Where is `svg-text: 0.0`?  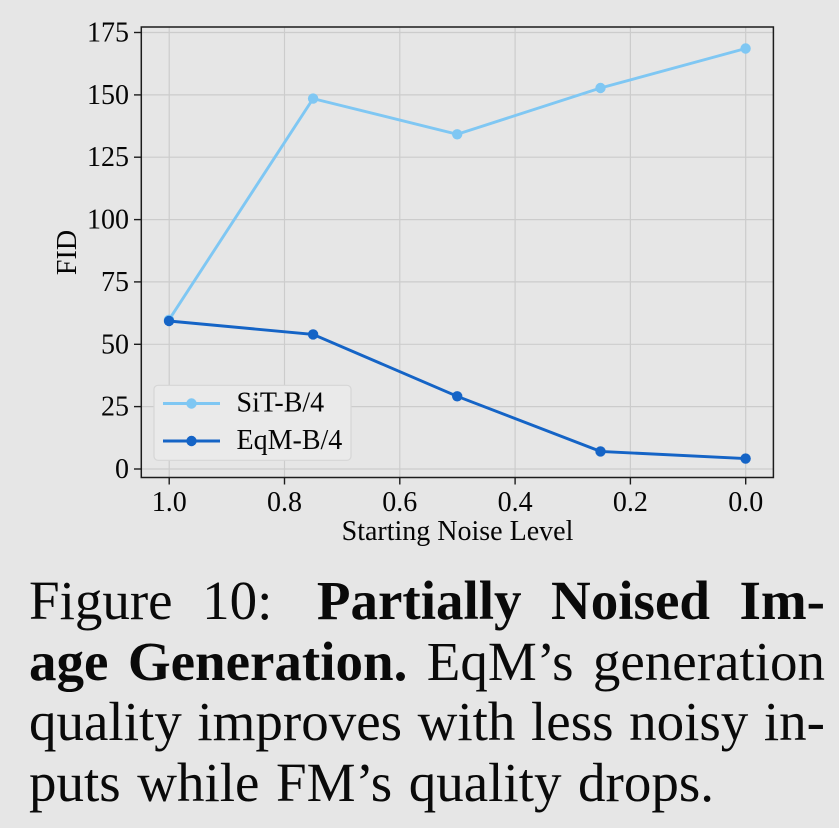
svg-text: 0.0 is located at coordinates (745, 502).